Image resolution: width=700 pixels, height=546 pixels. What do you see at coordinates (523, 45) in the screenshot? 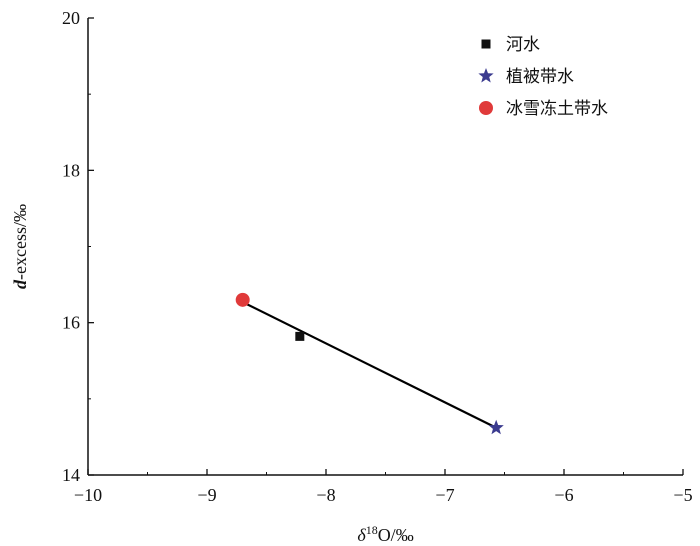
I see `legend-label: 河水` at bounding box center [523, 45].